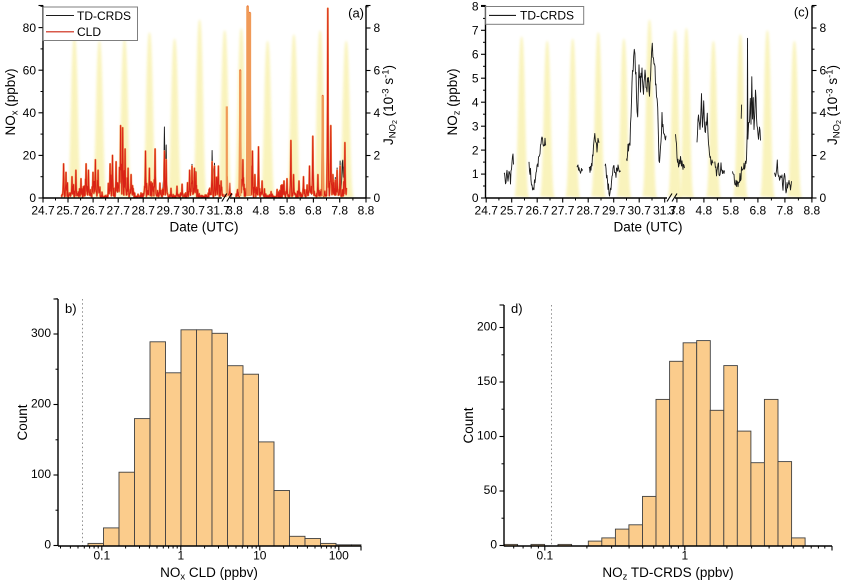 The width and height of the screenshot is (850, 586). Describe the element at coordinates (71, 308) in the screenshot. I see `svg-text: b)` at that location.